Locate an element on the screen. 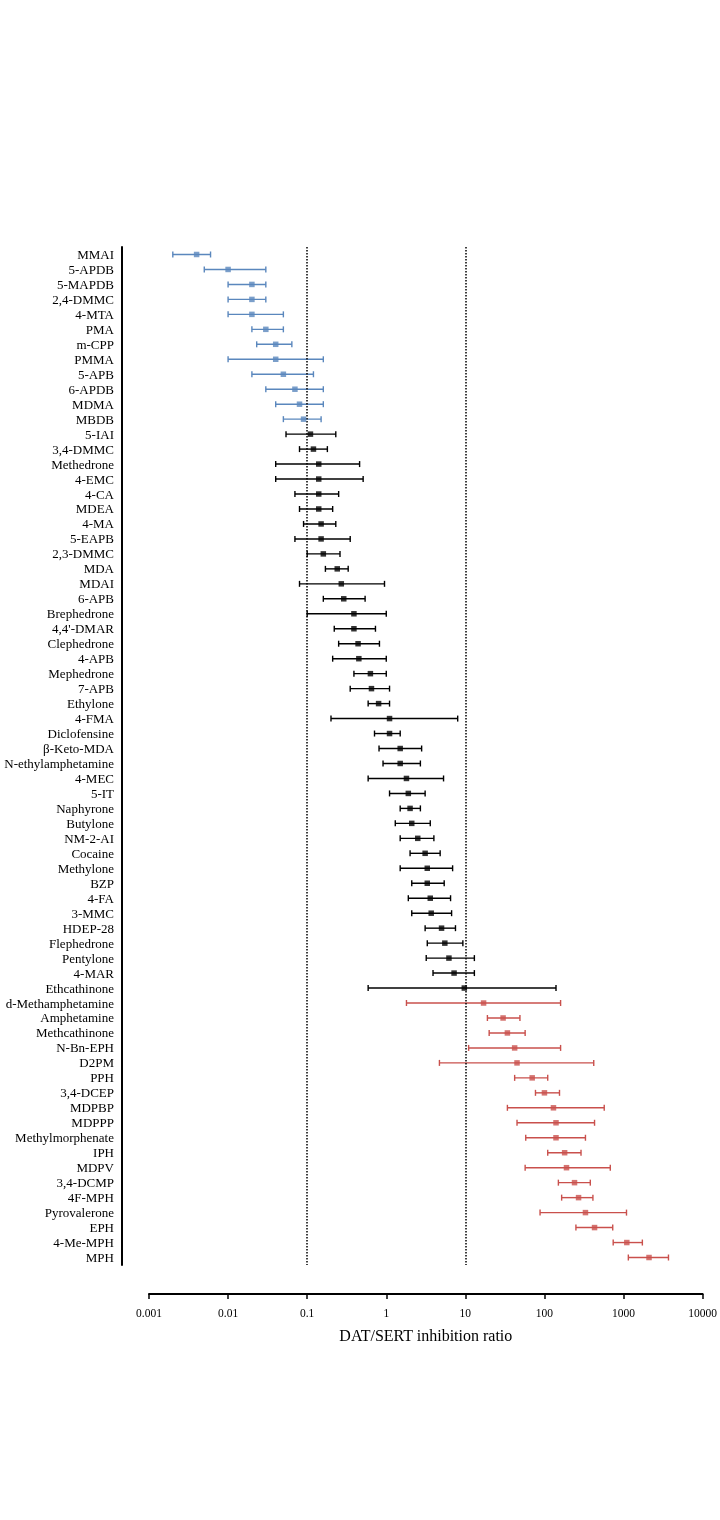 Image resolution: width=720 pixels, height=1520 pixels. y-tick-label: 4-EMC is located at coordinates (94, 479).